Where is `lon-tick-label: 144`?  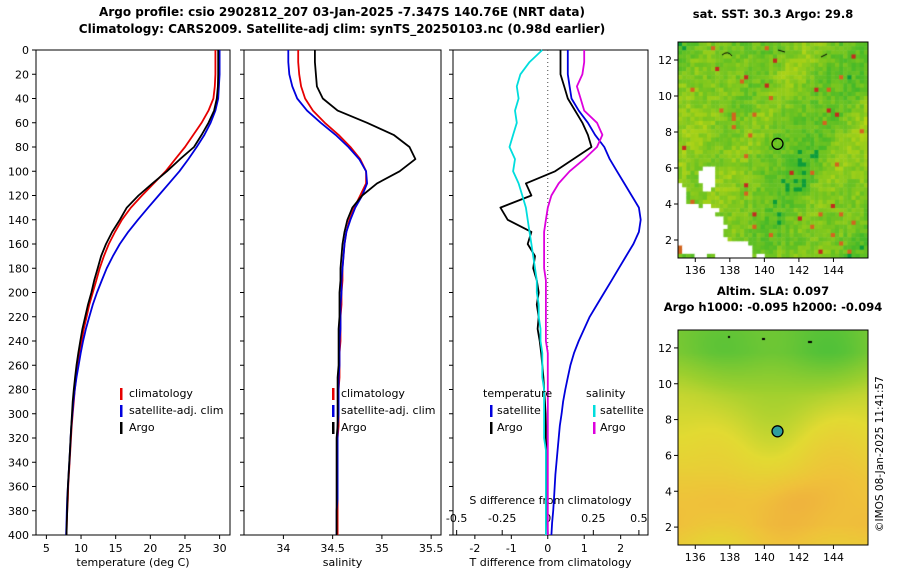 lon-tick-label: 144 is located at coordinates (833, 557).